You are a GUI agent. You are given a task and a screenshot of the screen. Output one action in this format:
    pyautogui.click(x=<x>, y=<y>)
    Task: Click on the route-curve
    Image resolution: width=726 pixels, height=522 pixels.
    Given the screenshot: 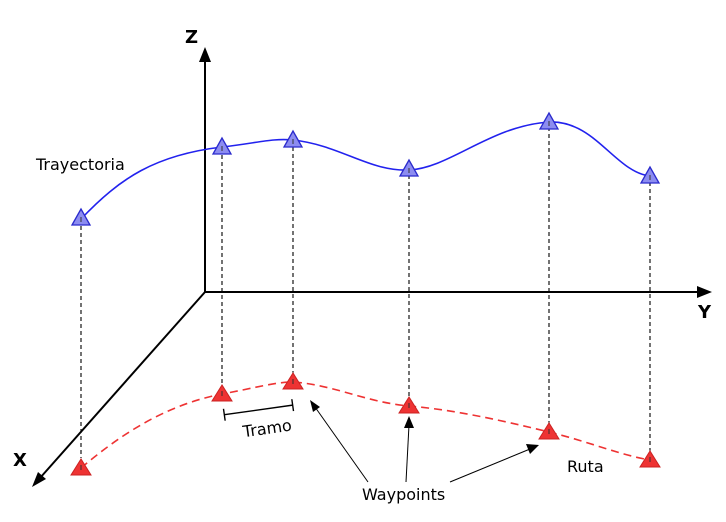 What is the action you would take?
    pyautogui.click(x=365, y=425)
    